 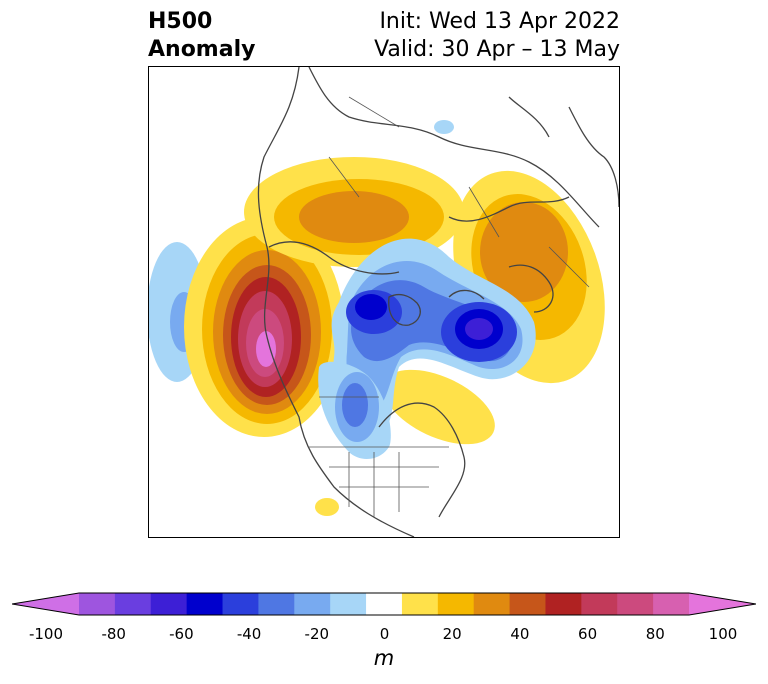 What do you see at coordinates (46, 634) in the screenshot?
I see `colorbar-tick-label: -100` at bounding box center [46, 634].